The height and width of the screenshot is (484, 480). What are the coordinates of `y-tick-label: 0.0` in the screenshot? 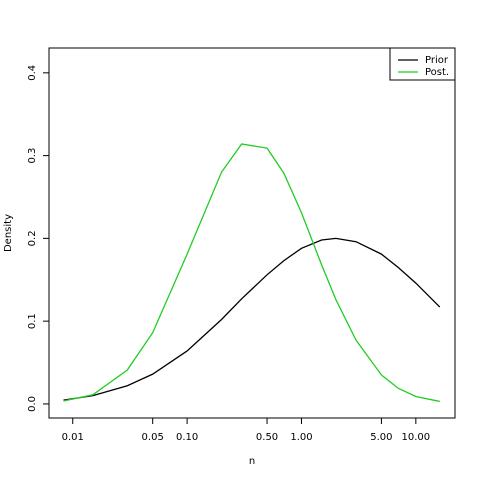 It's located at (32, 404).